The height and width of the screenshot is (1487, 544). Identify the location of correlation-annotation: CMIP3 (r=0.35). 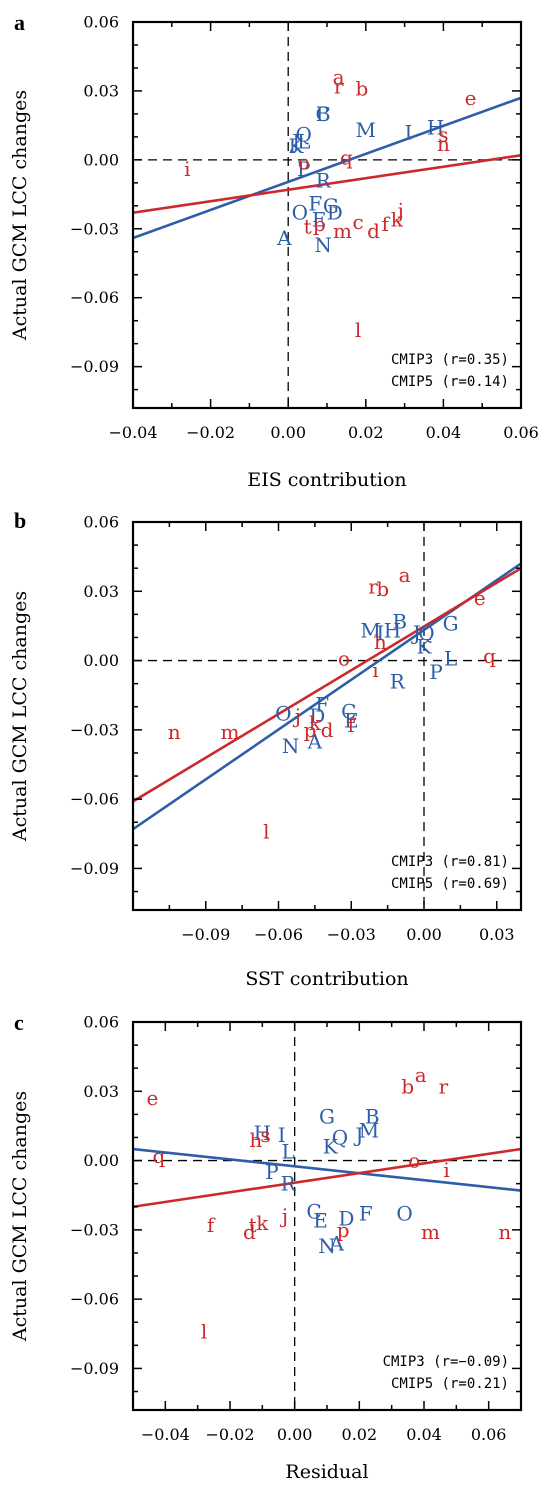
(450, 360).